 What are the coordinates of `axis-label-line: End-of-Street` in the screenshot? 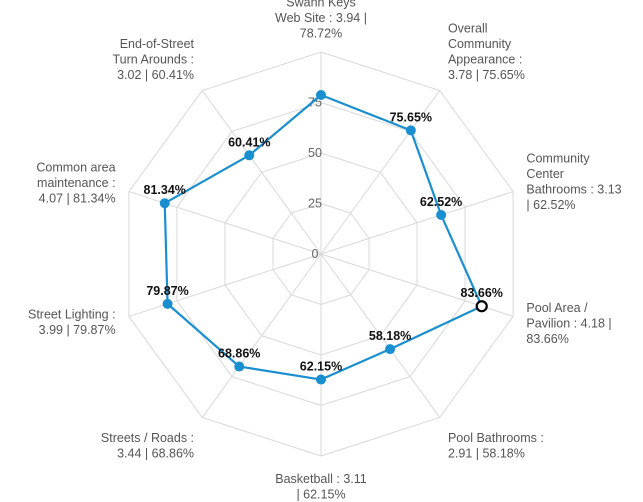 It's located at (157, 44).